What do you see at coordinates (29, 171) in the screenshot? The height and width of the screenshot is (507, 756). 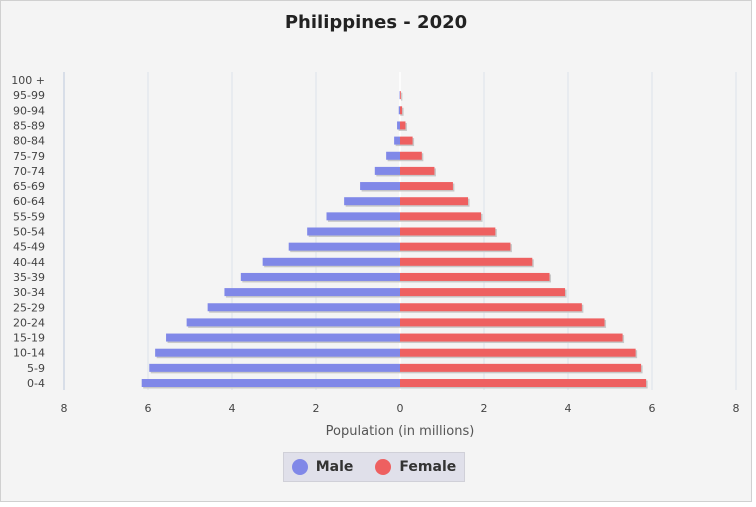 I see `y-tick-label: 70-74` at bounding box center [29, 171].